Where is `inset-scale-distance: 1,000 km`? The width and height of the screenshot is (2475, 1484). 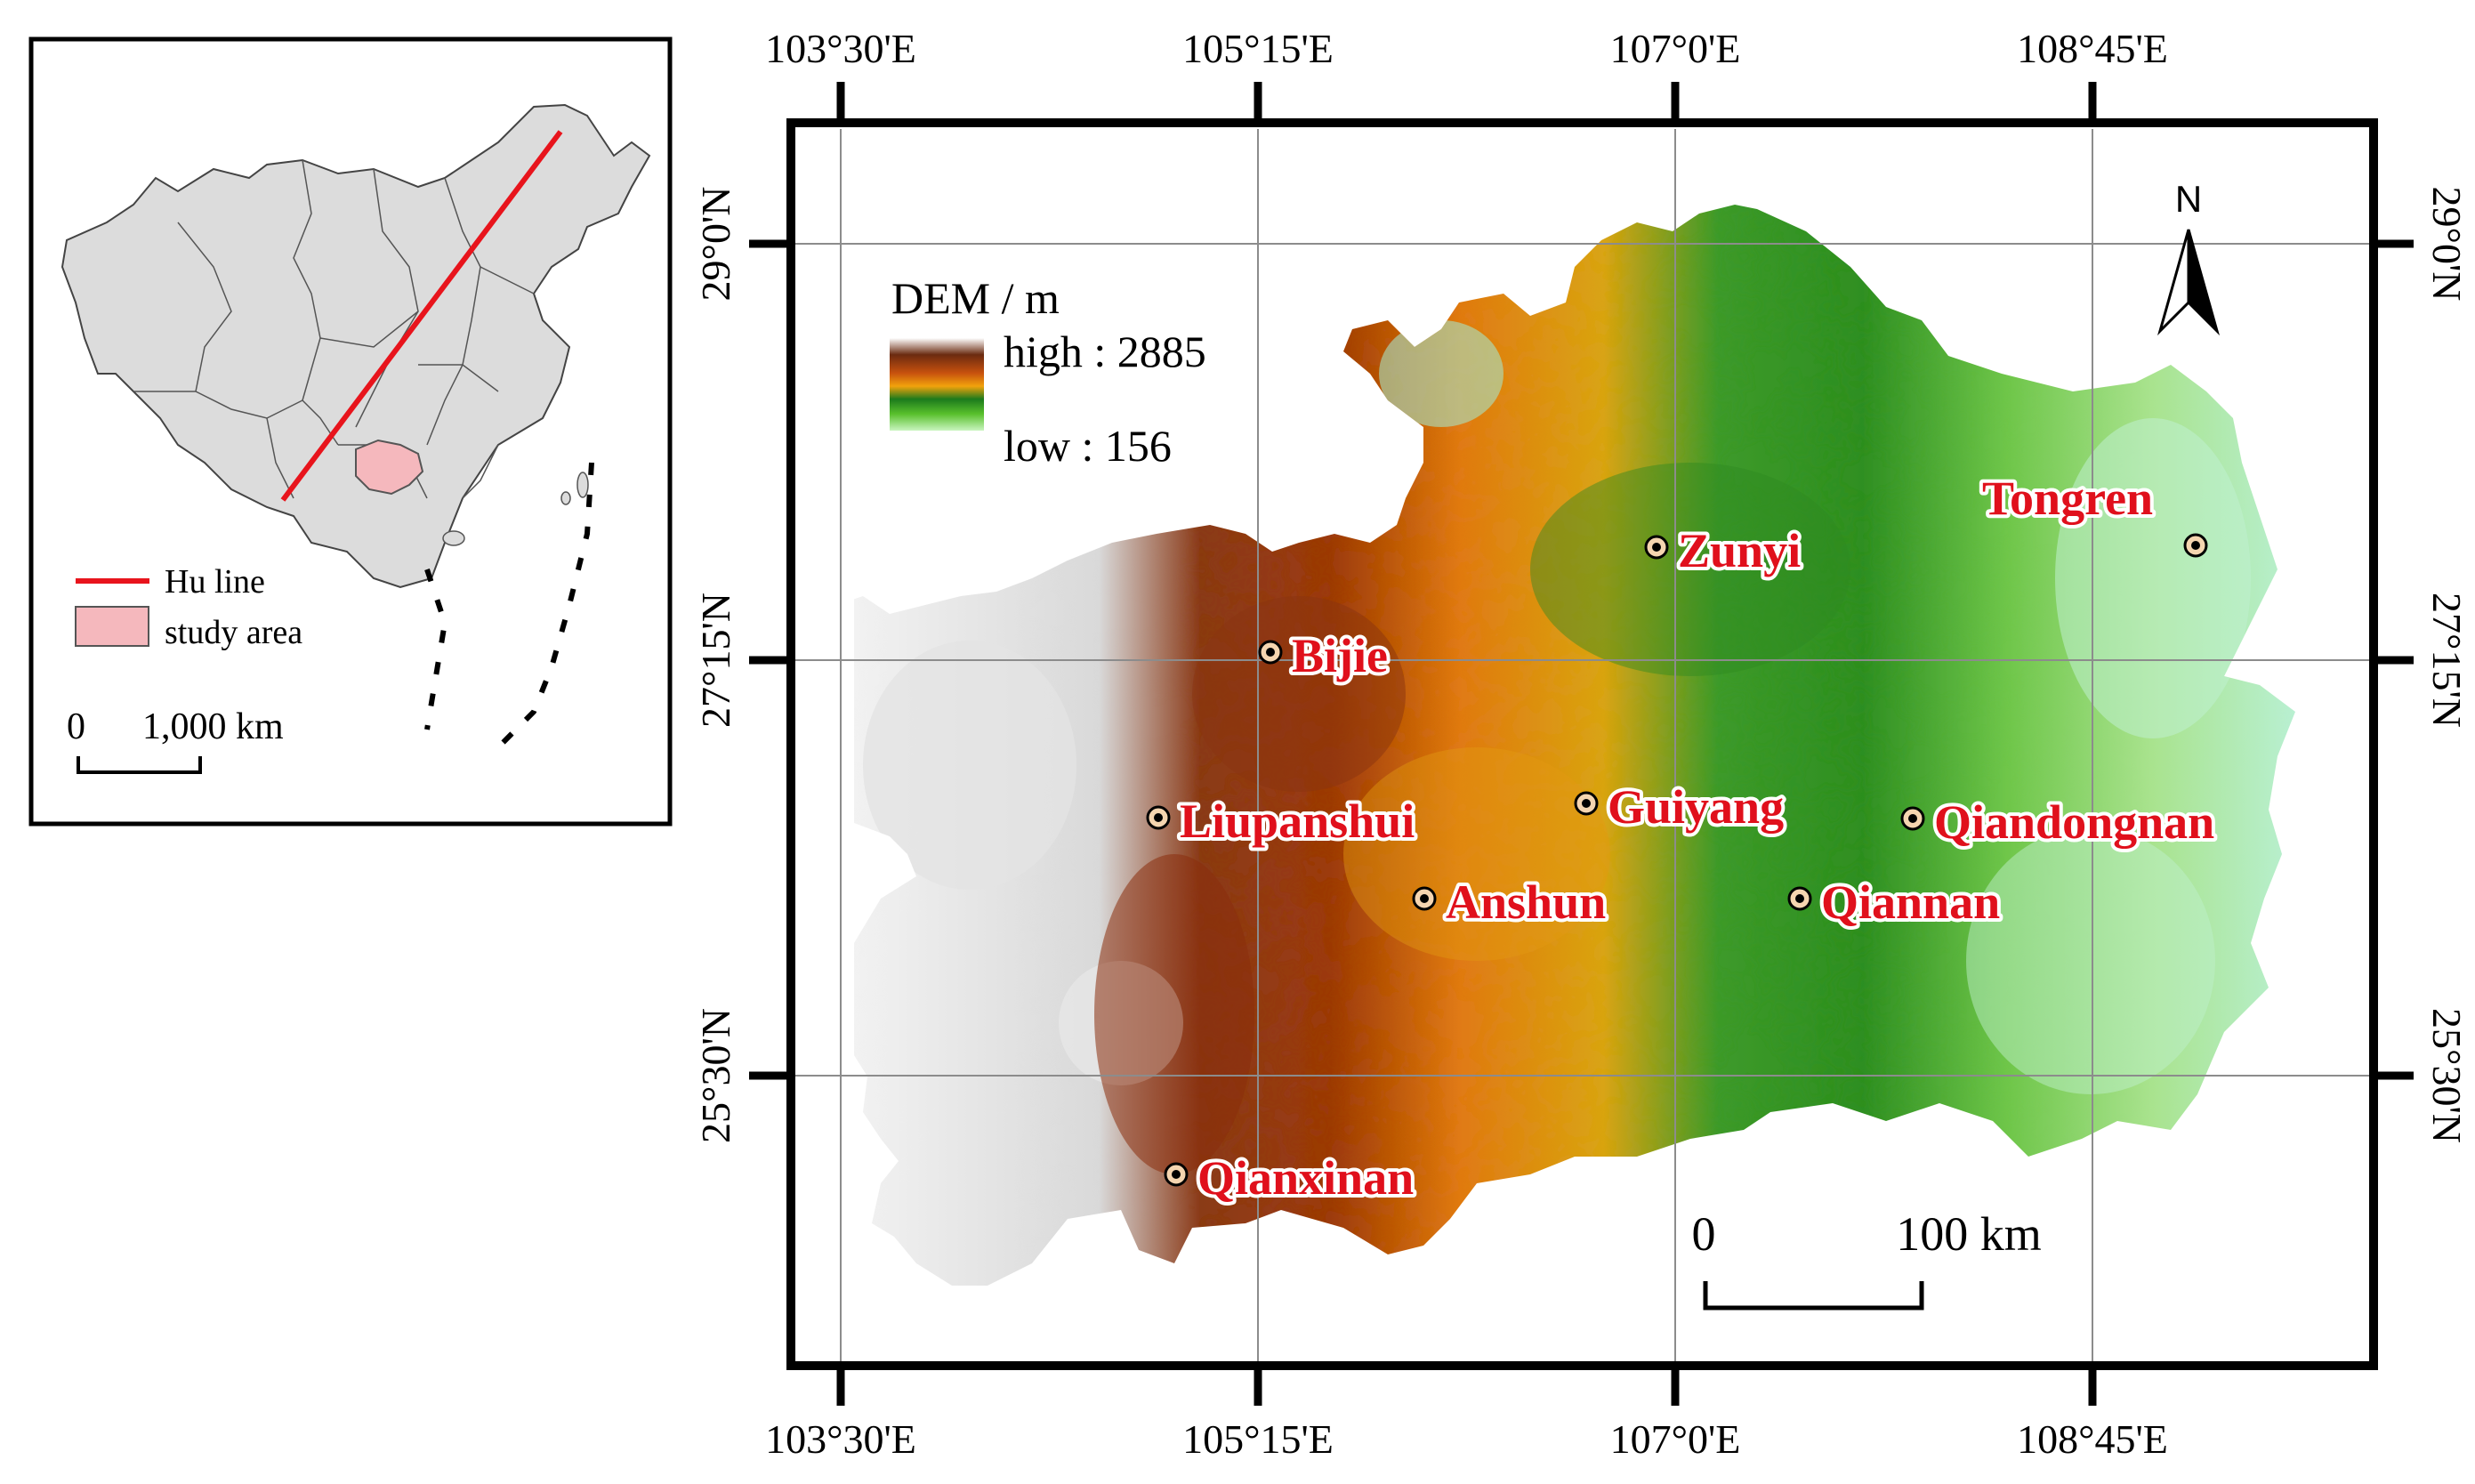
inset-scale-distance: 1,000 km is located at coordinates (213, 726).